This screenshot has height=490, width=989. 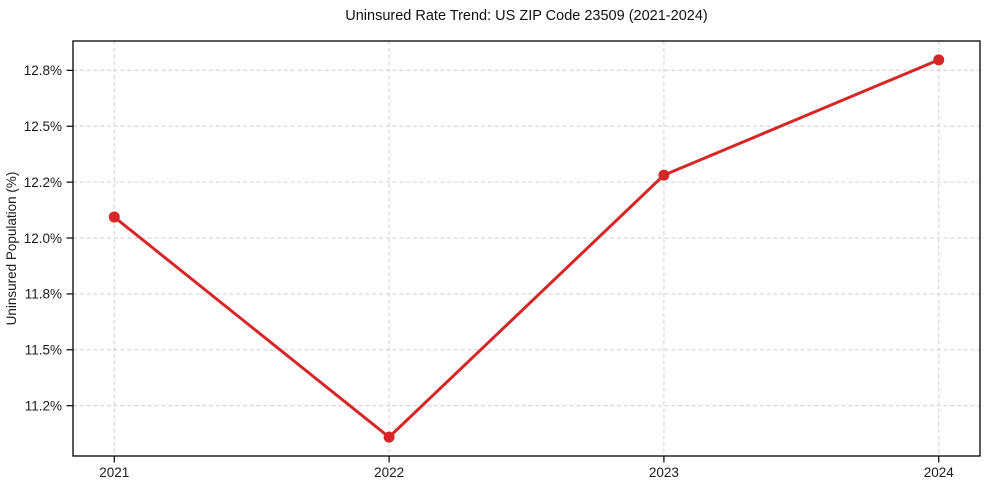 I want to click on y-axis-title: Uninsured Population (%), so click(x=11, y=249).